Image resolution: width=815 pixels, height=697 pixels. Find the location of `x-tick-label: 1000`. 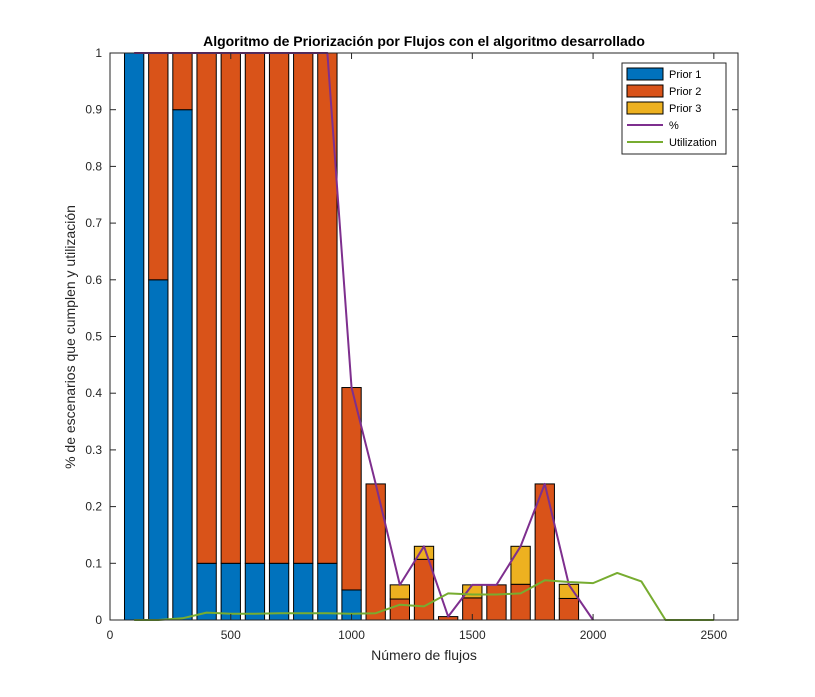

x-tick-label: 1000 is located at coordinates (351, 635).